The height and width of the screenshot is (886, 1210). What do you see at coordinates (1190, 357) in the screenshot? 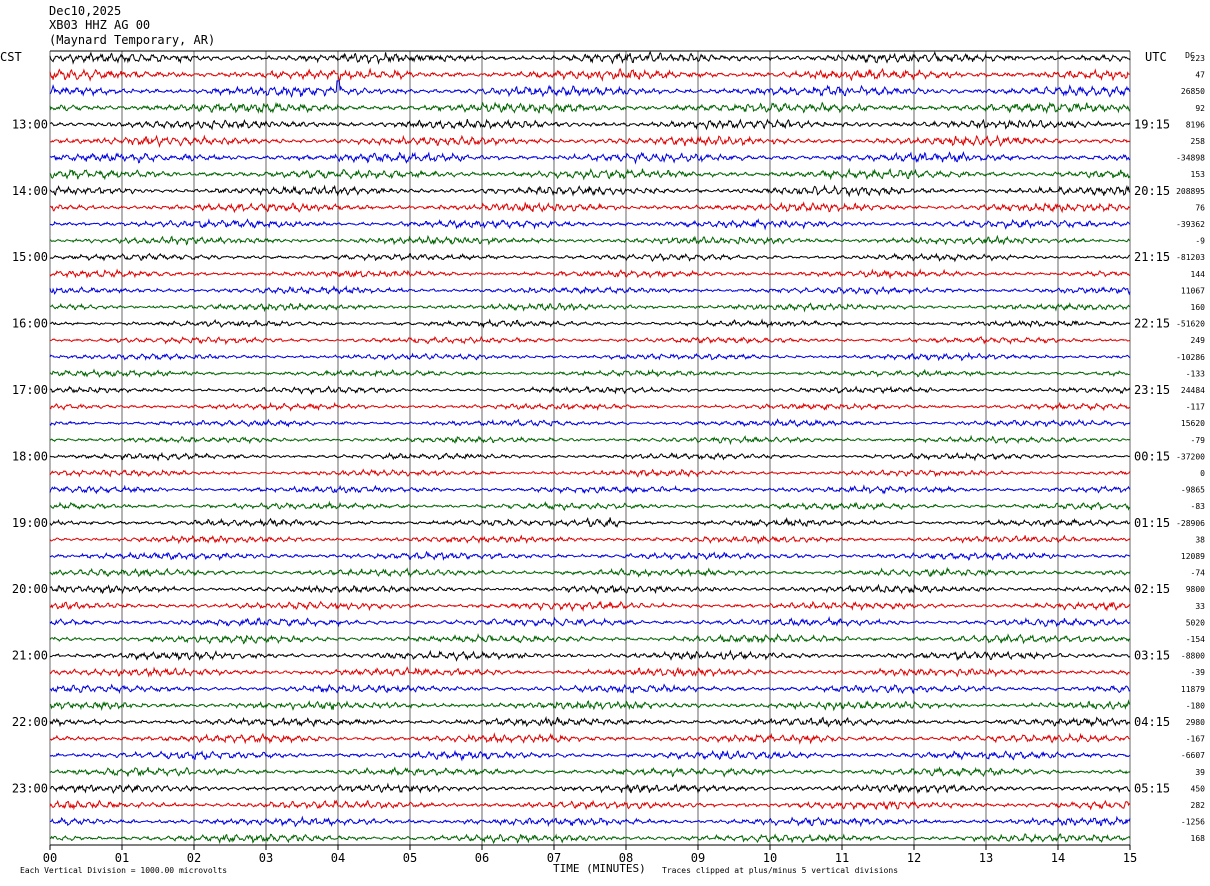
I see `dc-offset-label: -10286` at bounding box center [1190, 357].